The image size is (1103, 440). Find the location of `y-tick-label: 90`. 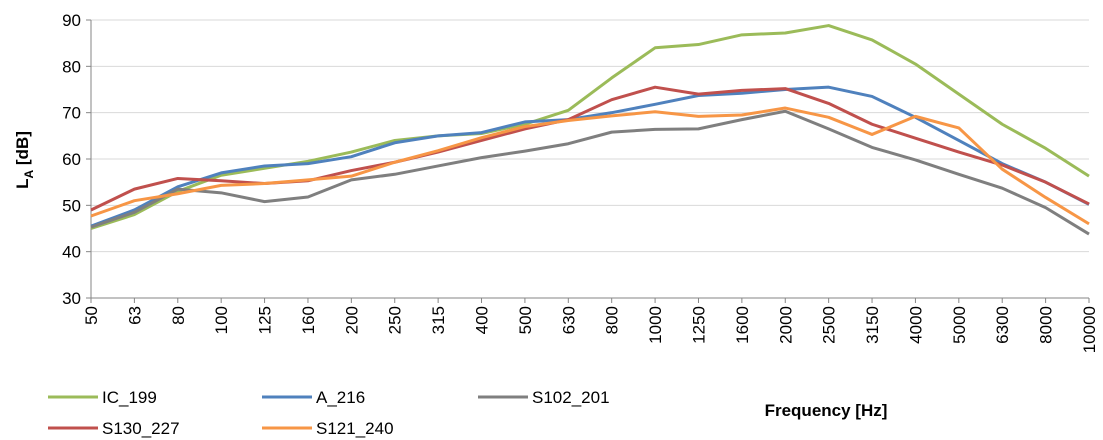

y-tick-label: 90 is located at coordinates (71, 20).